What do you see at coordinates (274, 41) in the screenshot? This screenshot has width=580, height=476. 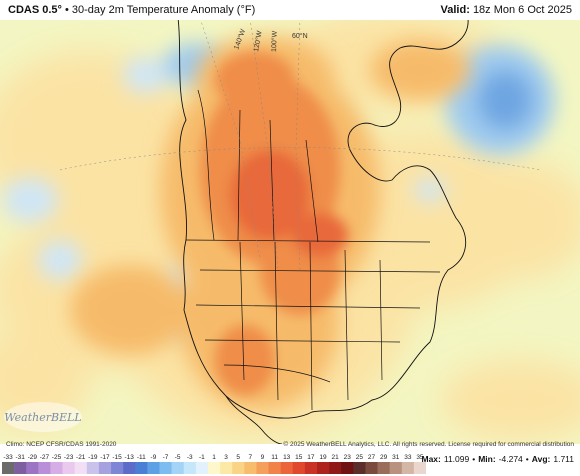 I see `lon-label-100: 100°W` at bounding box center [274, 41].